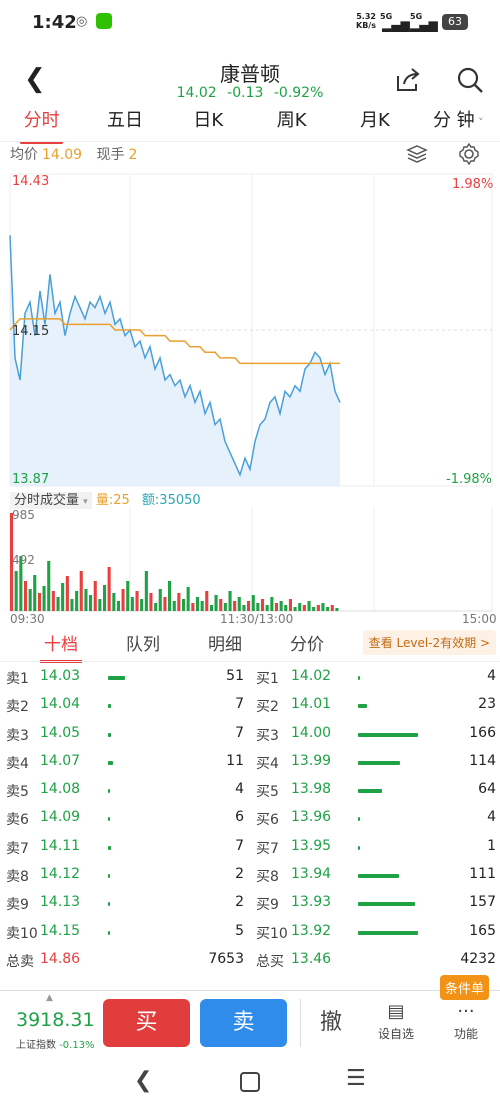 This screenshot has height=1111, width=500. What do you see at coordinates (143, 645) in the screenshot?
I see `tab-queue: 队列` at bounding box center [143, 645].